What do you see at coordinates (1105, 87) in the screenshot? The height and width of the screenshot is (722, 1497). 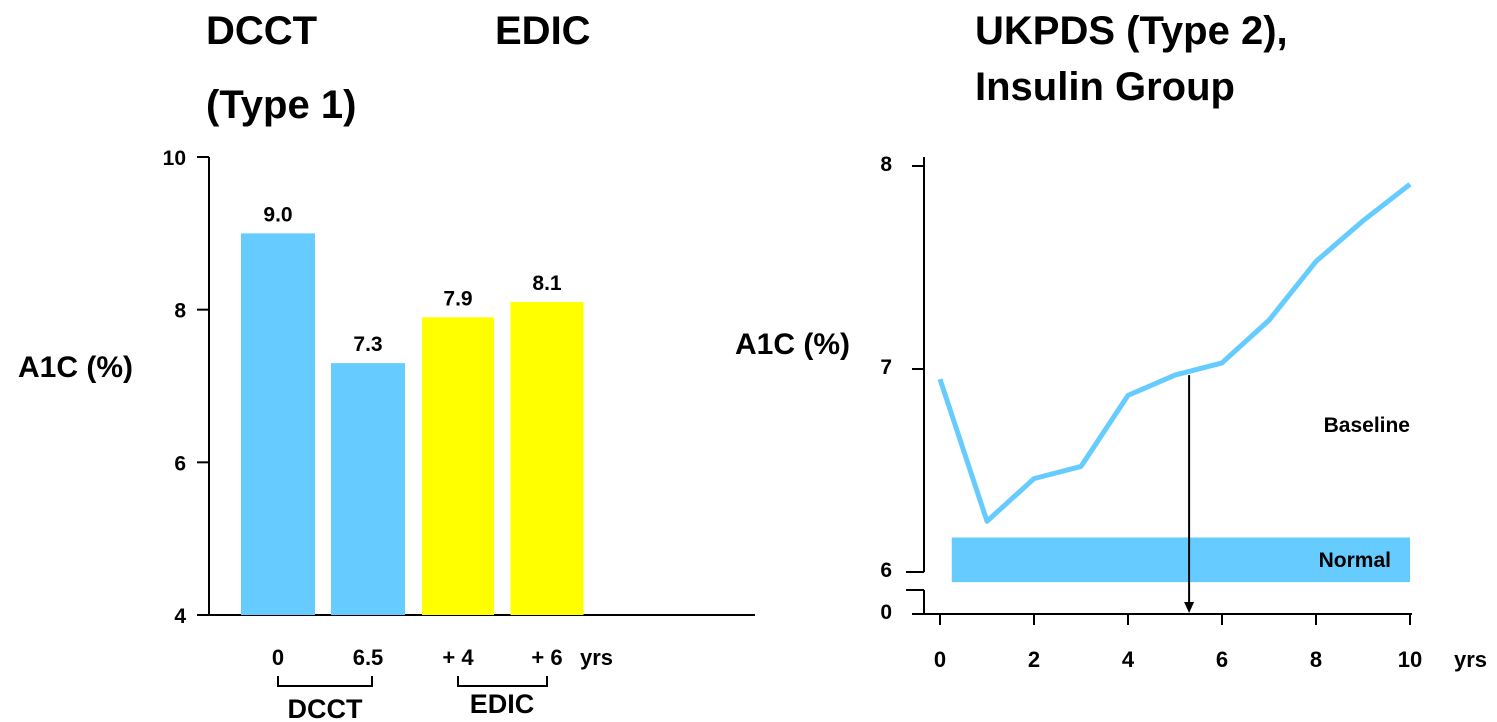 I see `chart-title-line2: Insulin Group` at bounding box center [1105, 87].